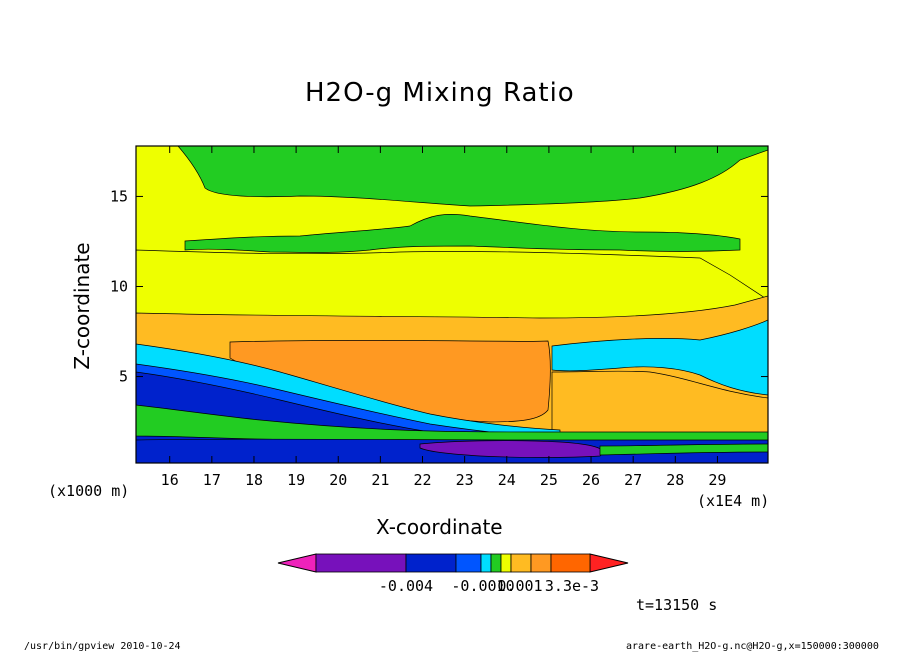  Describe the element at coordinates (338, 480) in the screenshot. I see `x-tick-label: 20` at that location.